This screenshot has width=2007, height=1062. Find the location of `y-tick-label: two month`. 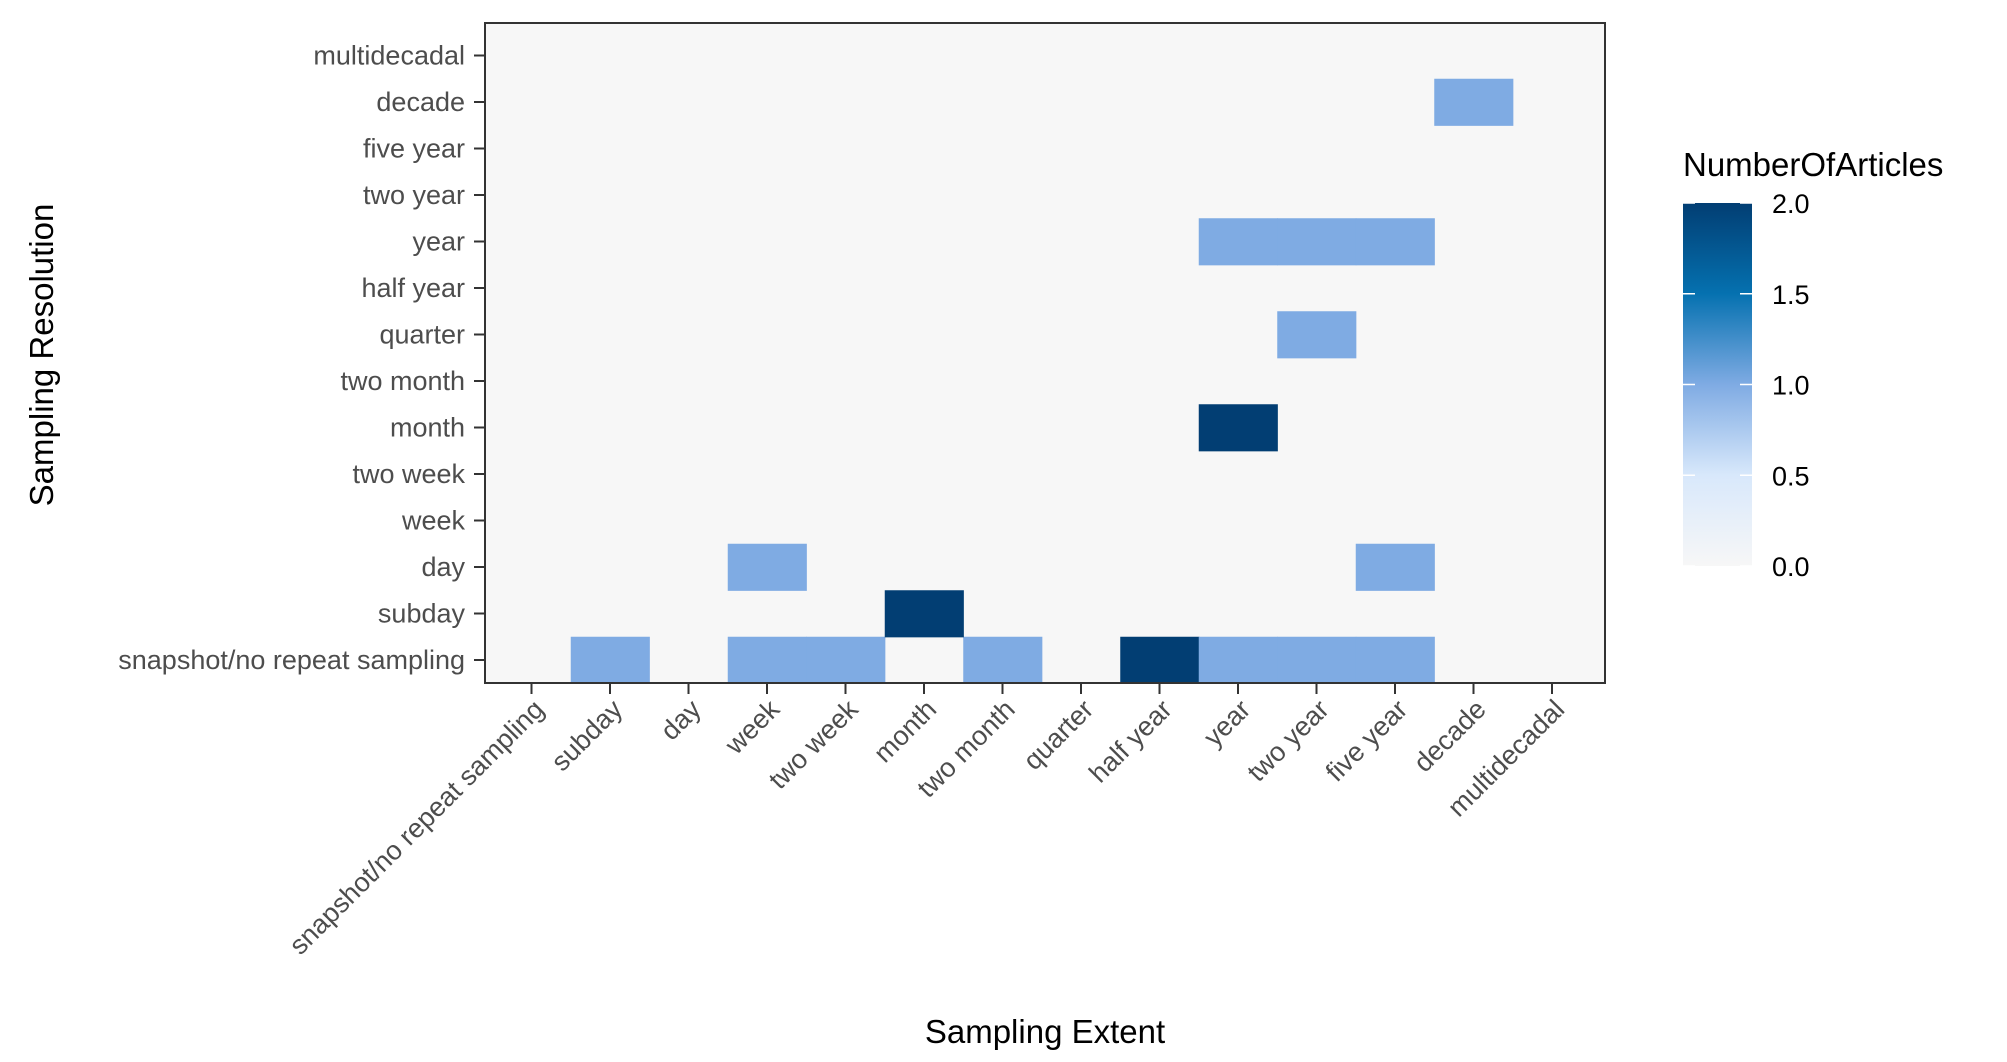

y-tick-label: two month is located at coordinates (402, 381).